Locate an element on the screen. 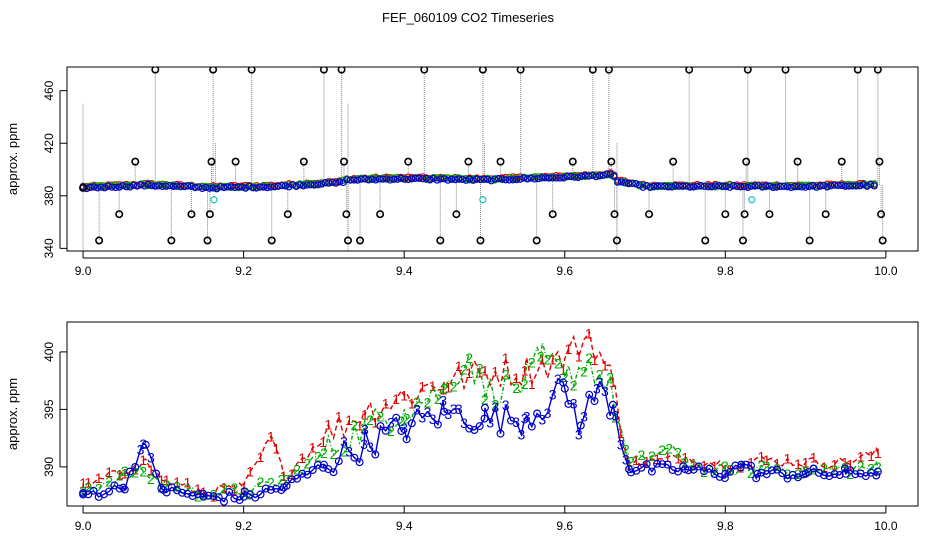  chart-title: FEF_060109 CO2 Timeseries is located at coordinates (468, 17).